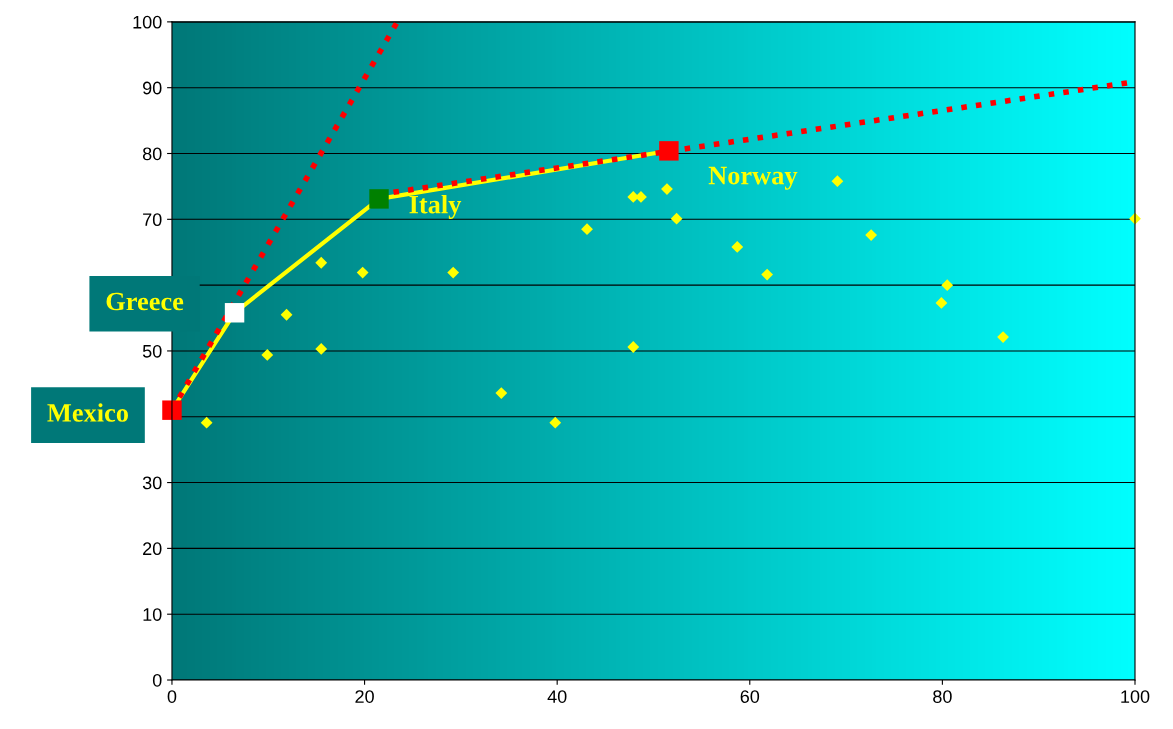  What do you see at coordinates (753, 178) in the screenshot?
I see `annotation: Norway` at bounding box center [753, 178].